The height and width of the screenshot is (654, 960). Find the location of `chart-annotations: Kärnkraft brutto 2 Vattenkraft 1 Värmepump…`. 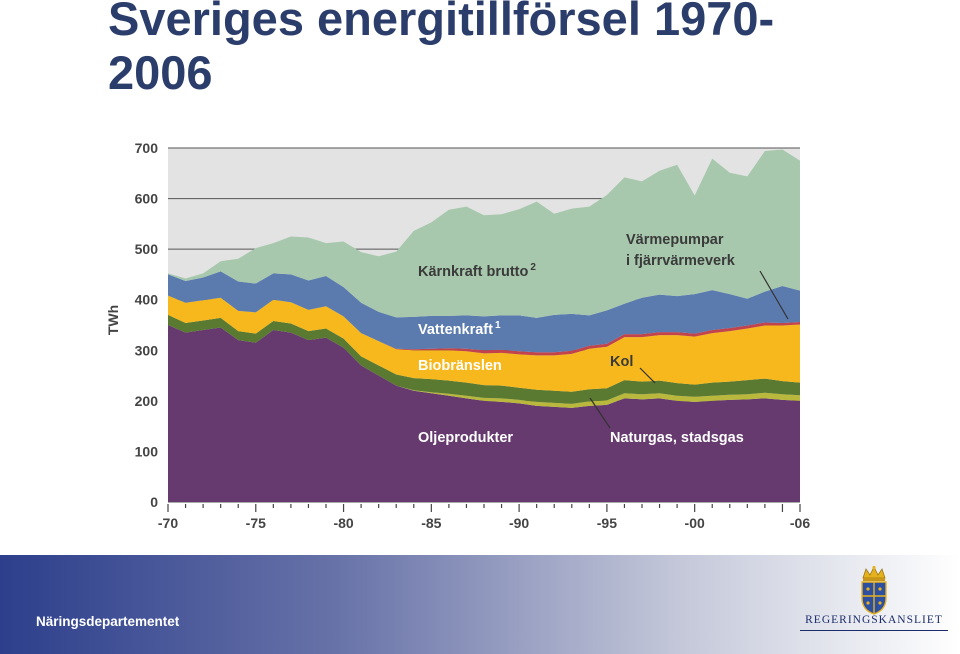

chart-annotations: Kärnkraft brutto 2 Vattenkraft 1 Värmepump… is located at coordinates (603, 339).